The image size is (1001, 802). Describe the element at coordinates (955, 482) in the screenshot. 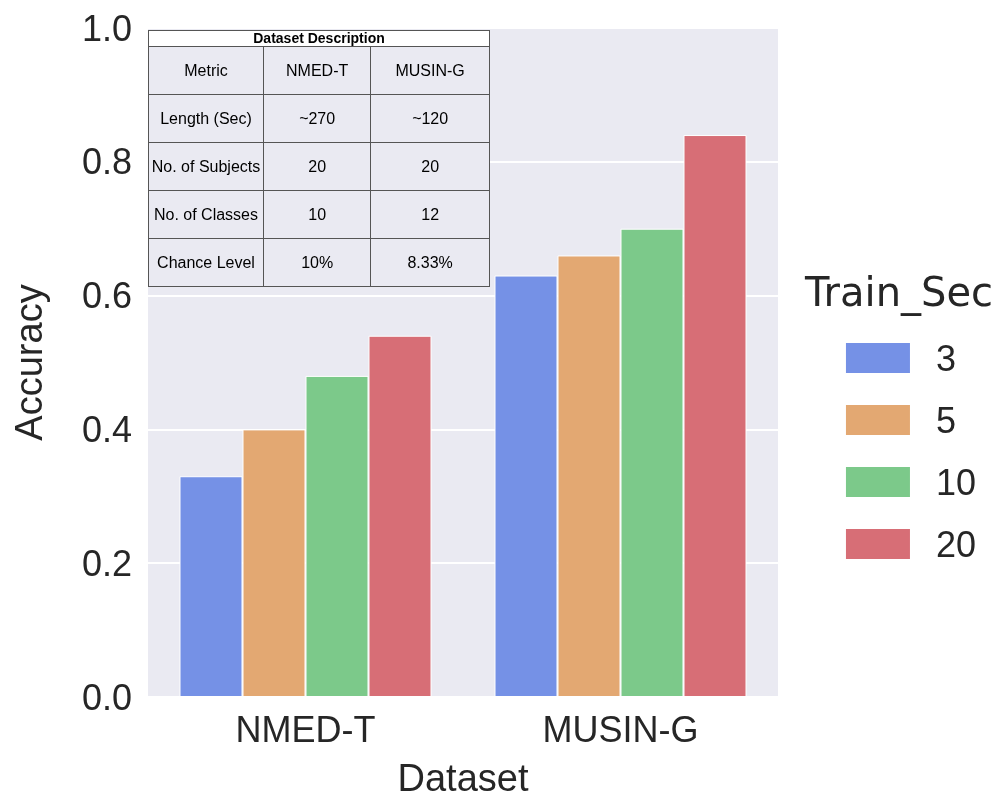

I see `legend-label: 10` at that location.